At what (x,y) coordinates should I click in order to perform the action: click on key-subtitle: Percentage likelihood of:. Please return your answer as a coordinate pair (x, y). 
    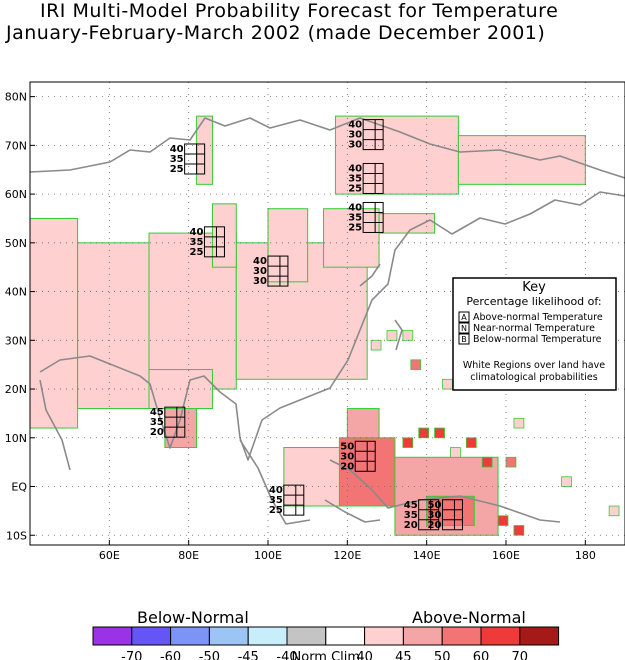
    Looking at the image, I should click on (533, 301).